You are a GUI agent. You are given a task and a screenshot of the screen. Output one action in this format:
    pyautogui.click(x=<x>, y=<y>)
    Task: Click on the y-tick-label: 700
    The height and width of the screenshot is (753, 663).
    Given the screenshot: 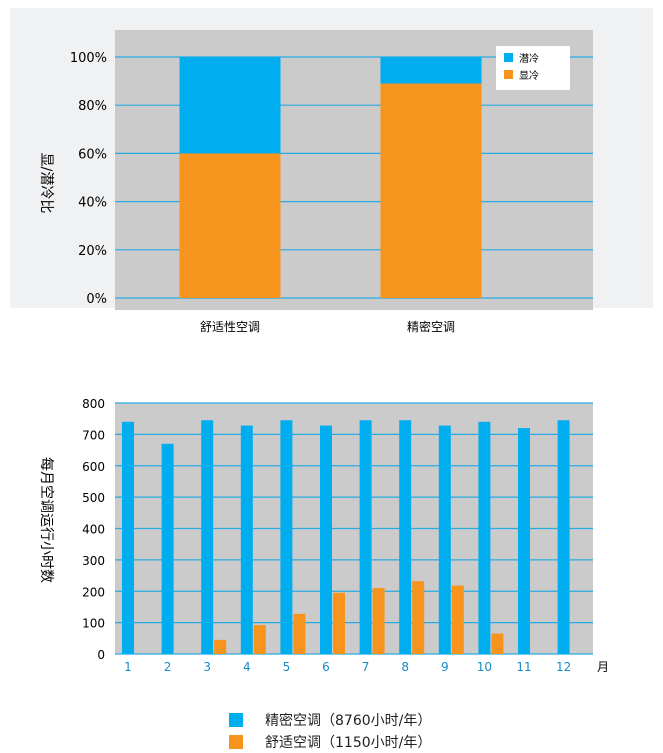 What is the action you would take?
    pyautogui.click(x=93, y=435)
    